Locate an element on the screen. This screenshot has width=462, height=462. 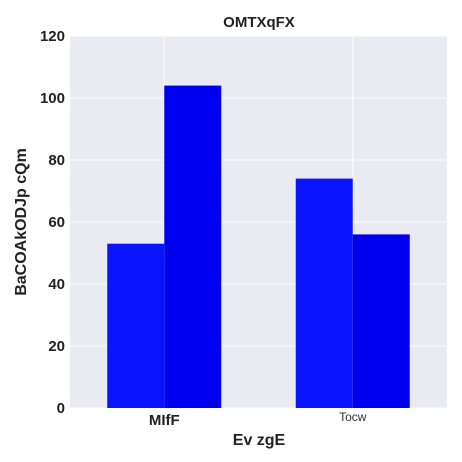
y-tick-label: 60 is located at coordinates (56, 222).